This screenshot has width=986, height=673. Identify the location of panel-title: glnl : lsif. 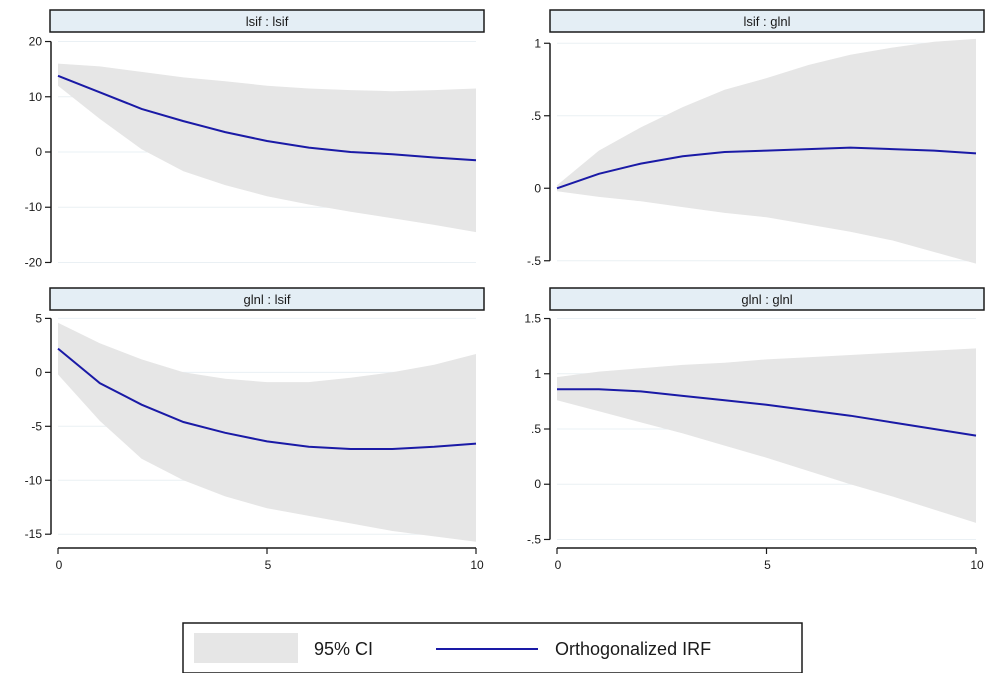
(267, 299).